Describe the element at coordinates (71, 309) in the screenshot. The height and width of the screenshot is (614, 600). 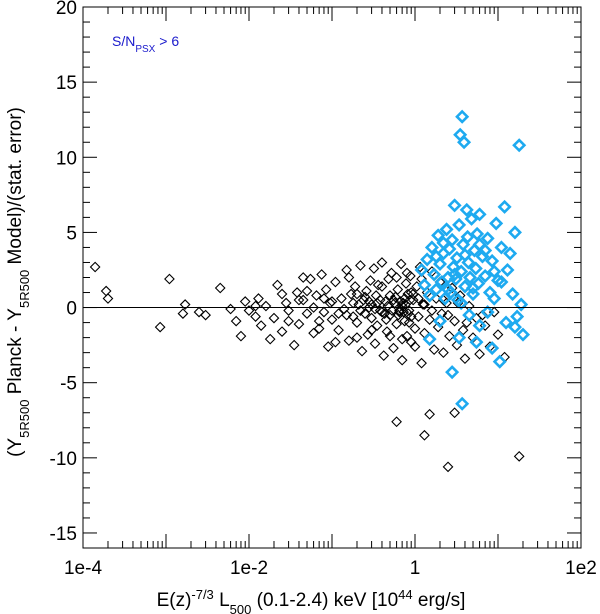
I see `y-tick-label: 0` at that location.